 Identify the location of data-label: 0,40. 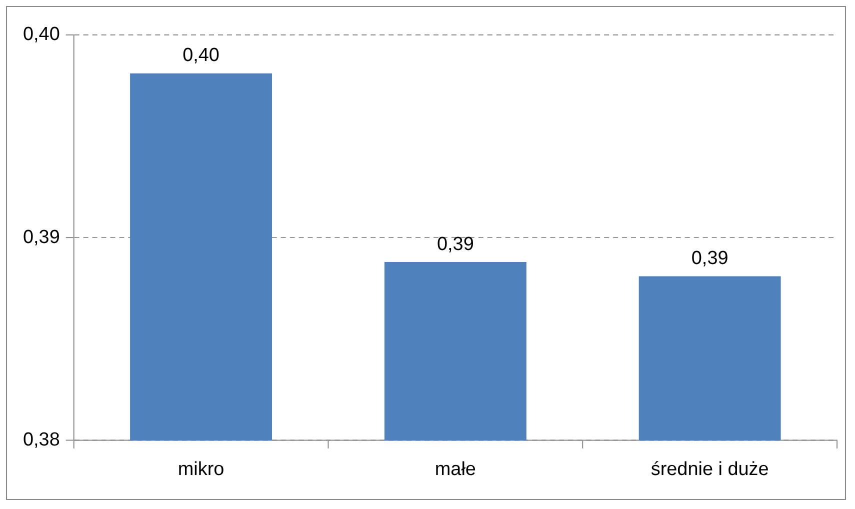
(201, 55).